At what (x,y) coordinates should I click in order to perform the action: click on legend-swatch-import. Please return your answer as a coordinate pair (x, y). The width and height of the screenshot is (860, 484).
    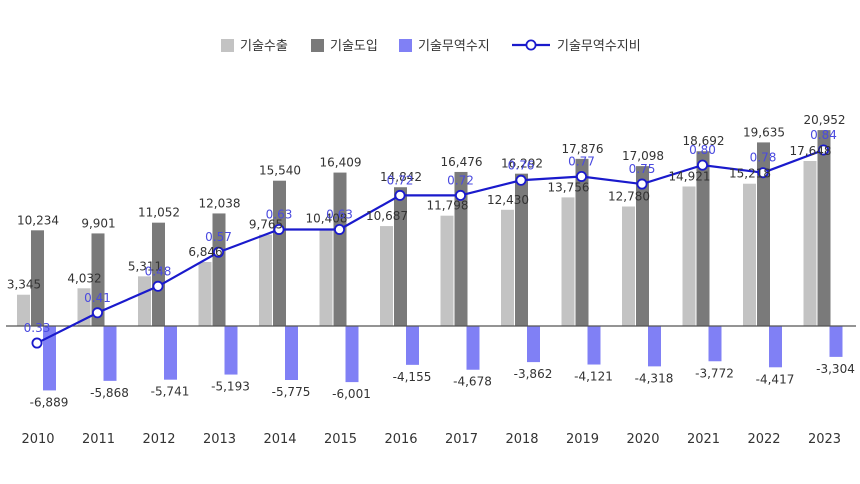
    Looking at the image, I should click on (317, 45).